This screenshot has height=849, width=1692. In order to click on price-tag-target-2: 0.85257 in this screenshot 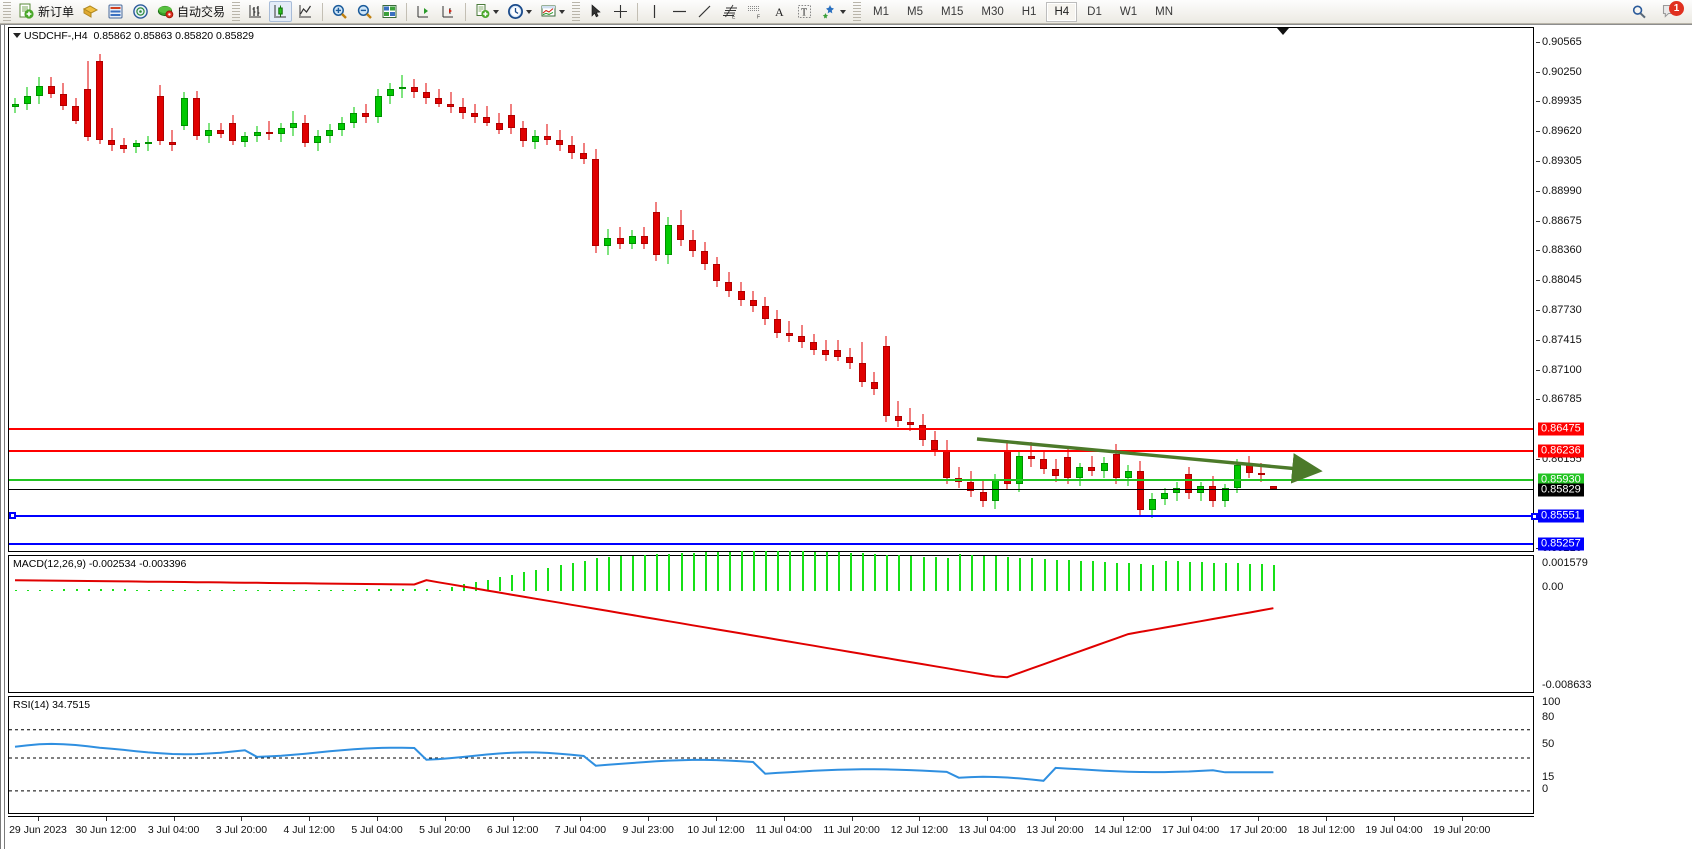, I will do `click(1561, 544)`.